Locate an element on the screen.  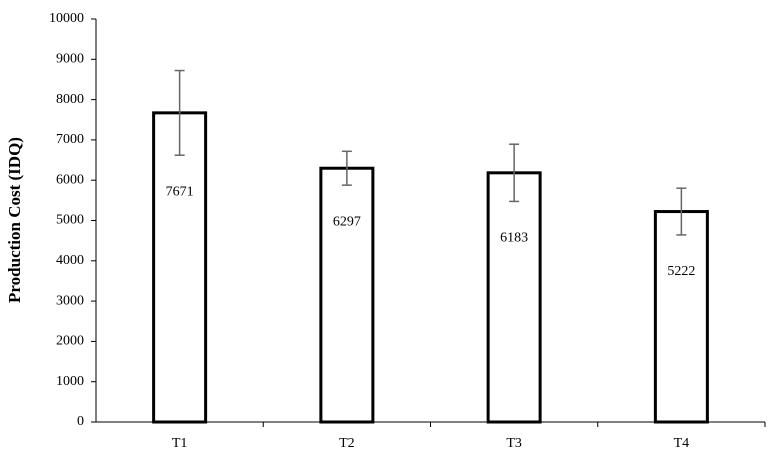
x-tick-label: T1 is located at coordinates (180, 443).